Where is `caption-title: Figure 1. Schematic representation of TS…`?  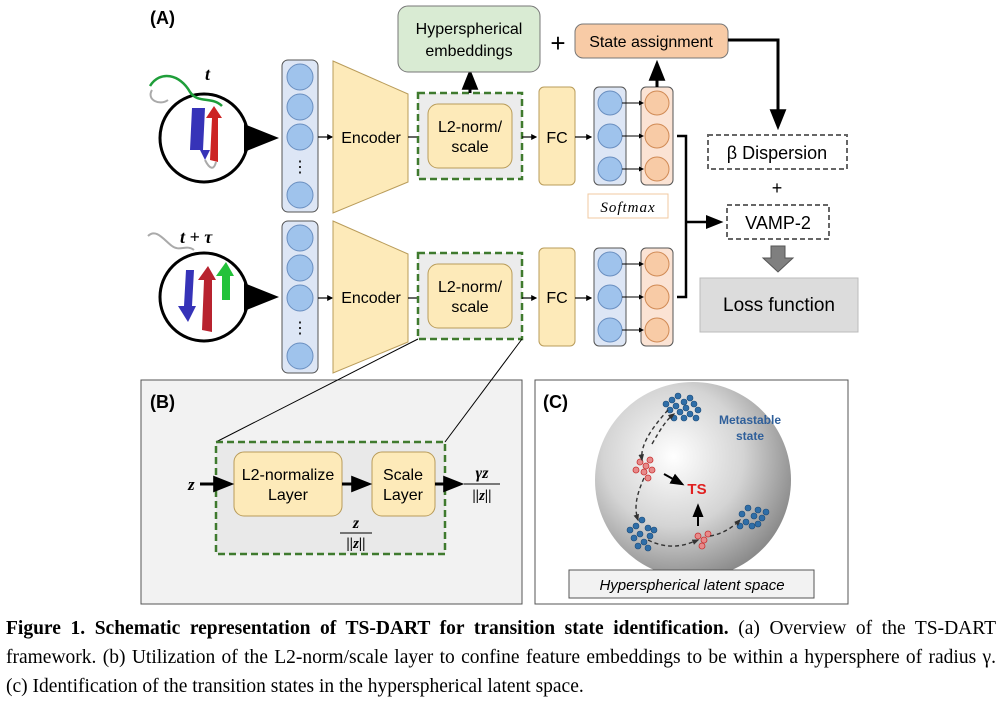
caption-title: Figure 1. Schematic representation of TS… is located at coordinates (367, 628).